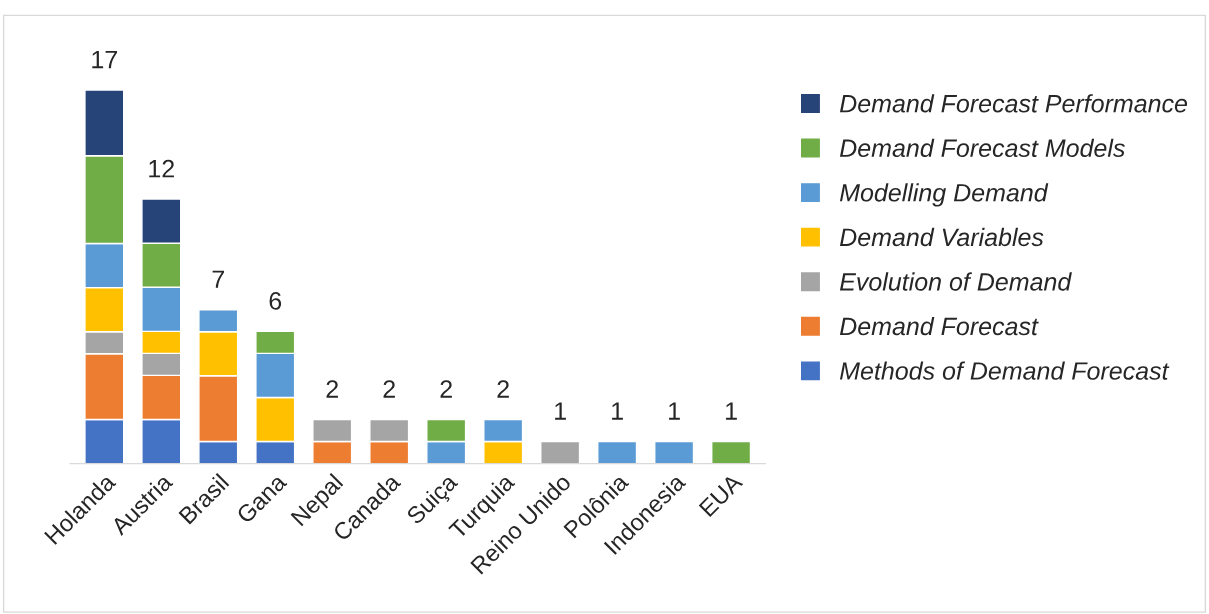 The height and width of the screenshot is (614, 1209). Describe the element at coordinates (721, 495) in the screenshot. I see `x-tick-label: EUA` at that location.